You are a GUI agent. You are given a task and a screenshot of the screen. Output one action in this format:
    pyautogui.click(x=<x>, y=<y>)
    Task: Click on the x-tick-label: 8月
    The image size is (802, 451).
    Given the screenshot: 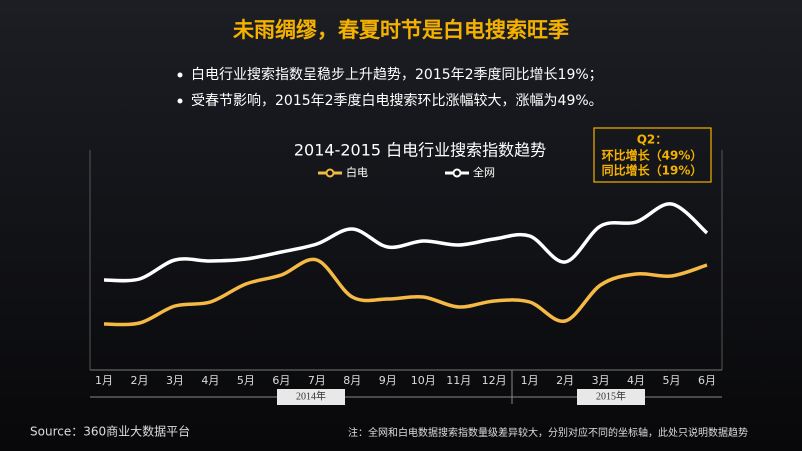 What is the action you would take?
    pyautogui.click(x=352, y=380)
    